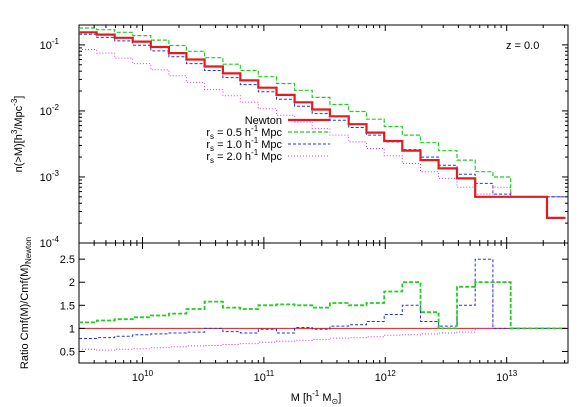  What do you see at coordinates (244, 132) in the screenshot?
I see `legend-label-rs05: rs = 0.5 h-1 Mpc` at bounding box center [244, 132].